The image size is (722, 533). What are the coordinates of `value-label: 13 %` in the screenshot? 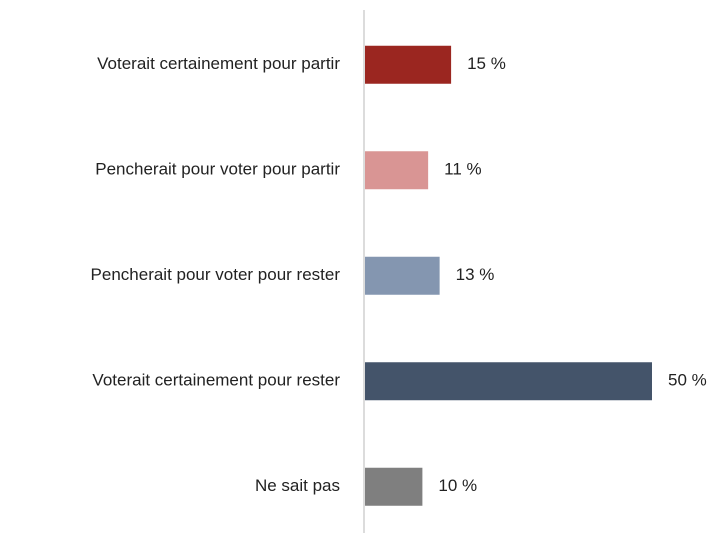 It's located at (475, 274).